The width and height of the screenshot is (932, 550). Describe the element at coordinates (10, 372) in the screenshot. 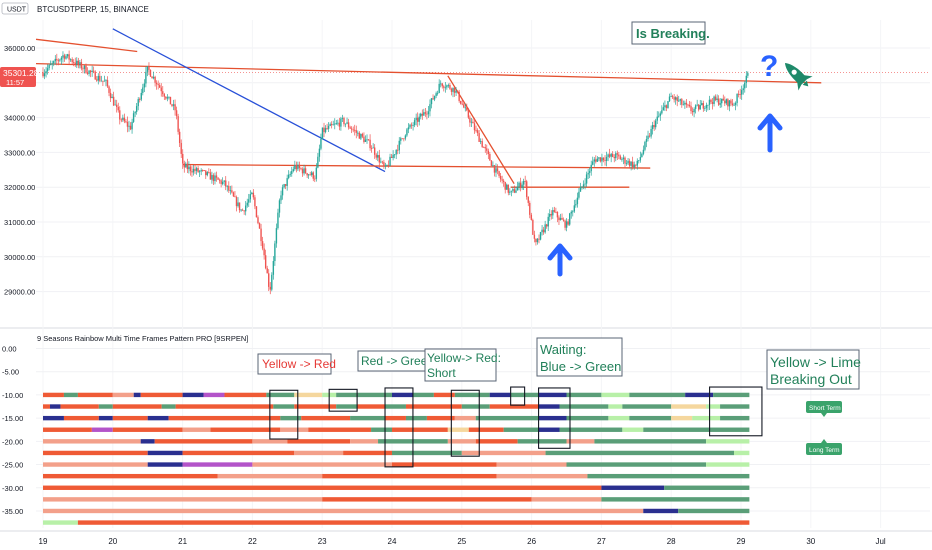

I see `indicator-tick-label: -5.00` at that location.